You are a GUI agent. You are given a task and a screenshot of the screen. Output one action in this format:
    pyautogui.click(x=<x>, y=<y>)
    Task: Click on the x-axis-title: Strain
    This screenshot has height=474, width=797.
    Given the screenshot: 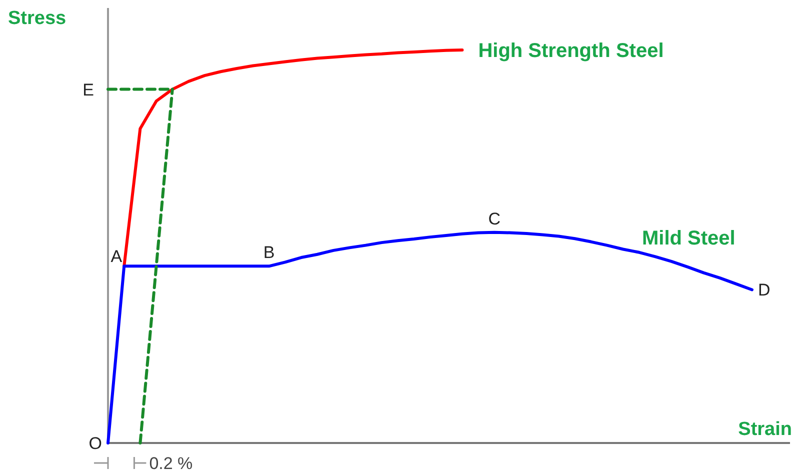 What is the action you would take?
    pyautogui.click(x=765, y=429)
    